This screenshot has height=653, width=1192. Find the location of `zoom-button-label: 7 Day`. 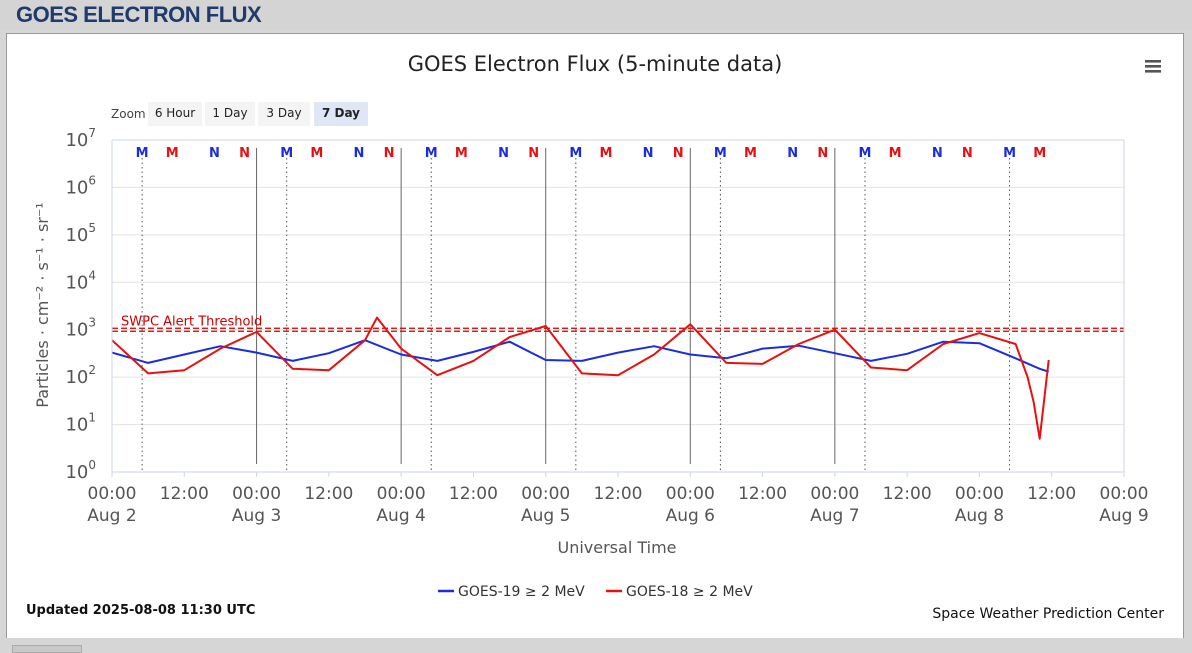

zoom-button-label: 7 Day is located at coordinates (341, 113).